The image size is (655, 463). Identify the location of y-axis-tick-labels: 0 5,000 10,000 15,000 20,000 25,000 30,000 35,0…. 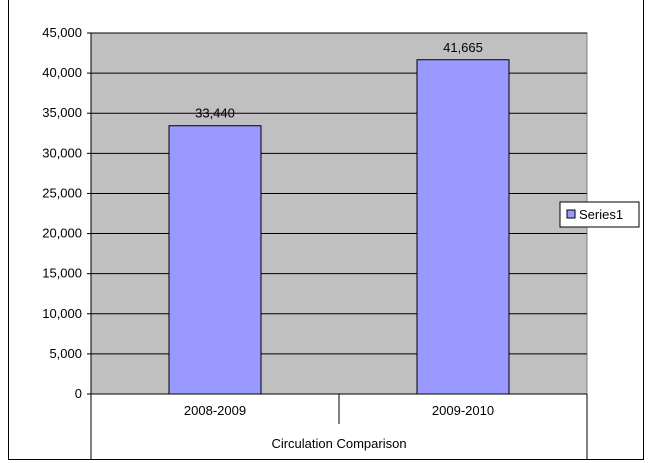
(62, 213).